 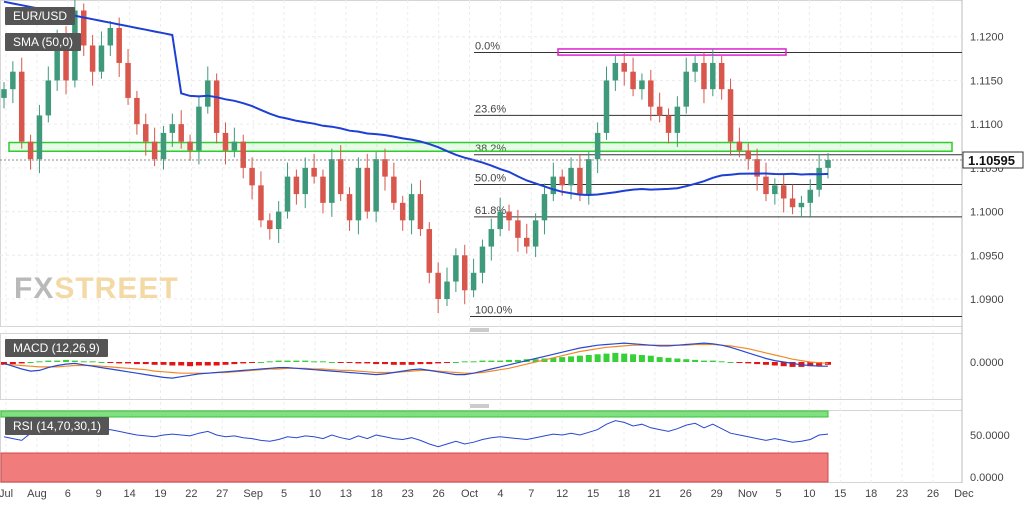 I want to click on y-tick-label: 1.0950, so click(x=987, y=256).